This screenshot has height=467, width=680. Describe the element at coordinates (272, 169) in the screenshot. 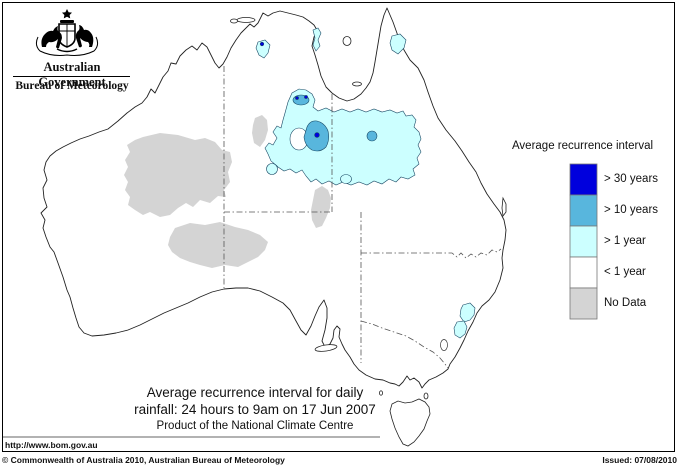

I see `gt1yr-small-west` at that location.